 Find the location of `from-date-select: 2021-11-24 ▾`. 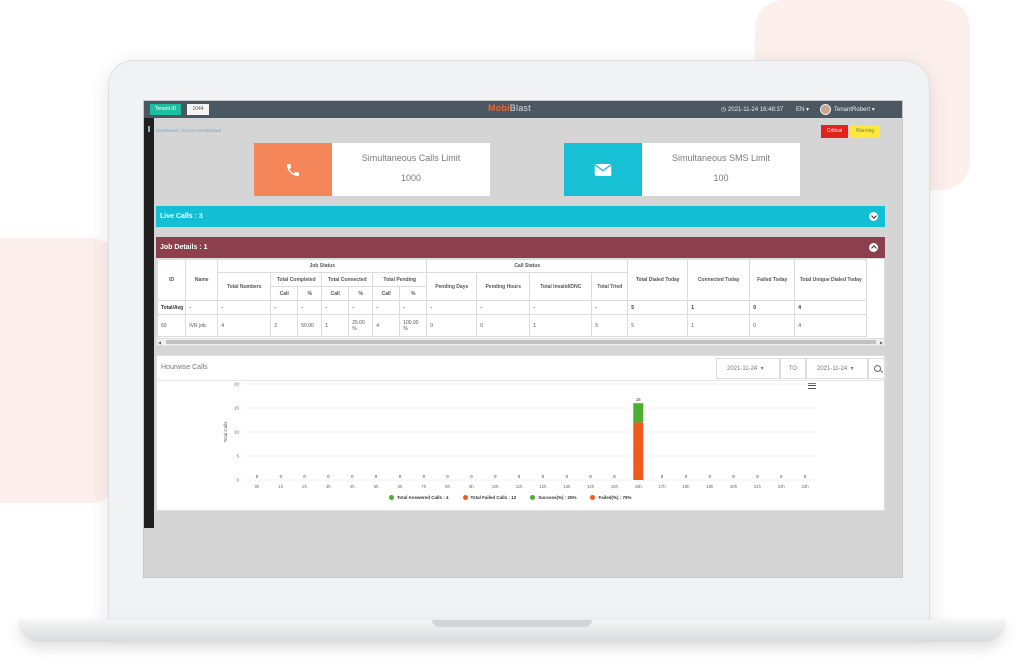

from-date-select: 2021-11-24 ▾ is located at coordinates (748, 368).